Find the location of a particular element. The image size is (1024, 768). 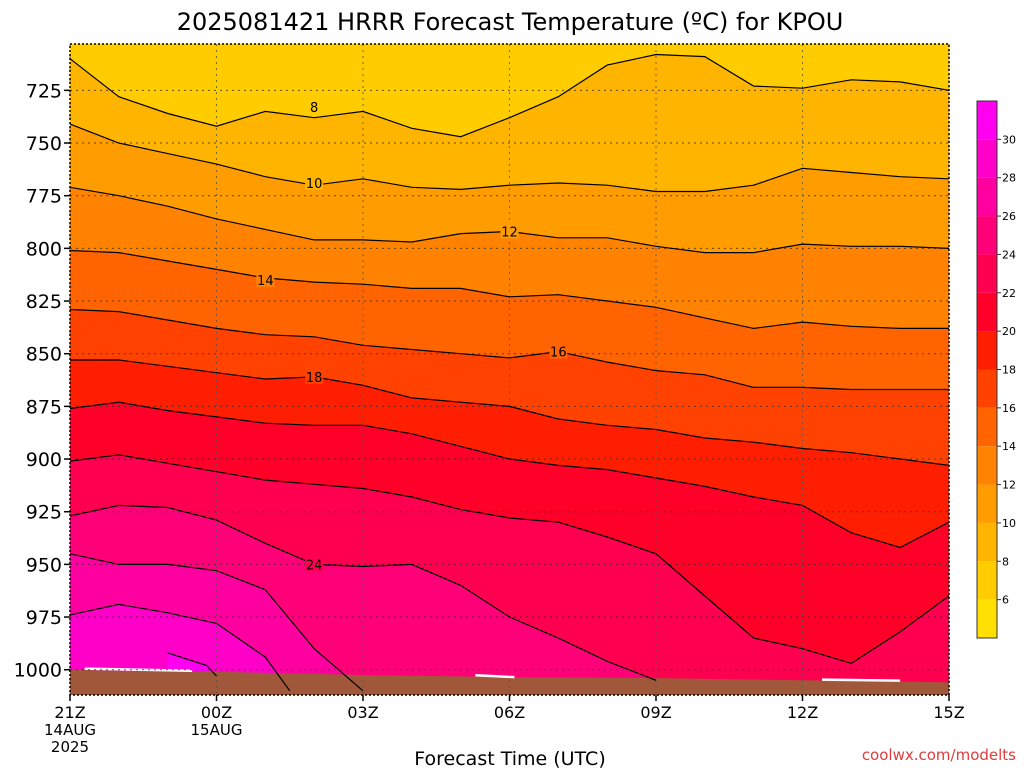

y-tick-label: 950 is located at coordinates (44, 565).